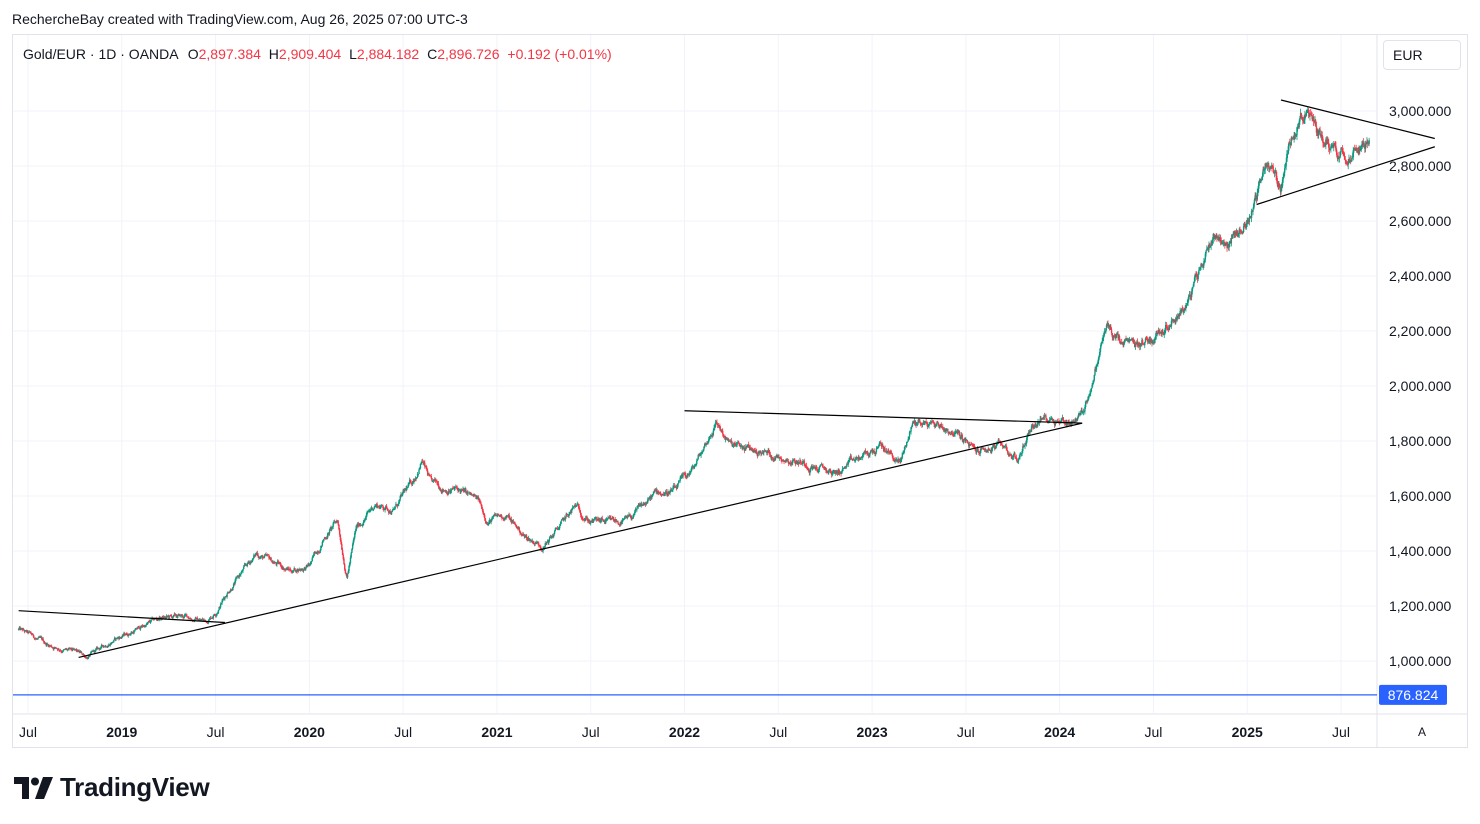  Describe the element at coordinates (1421, 732) in the screenshot. I see `auto-scale-button: A` at that location.